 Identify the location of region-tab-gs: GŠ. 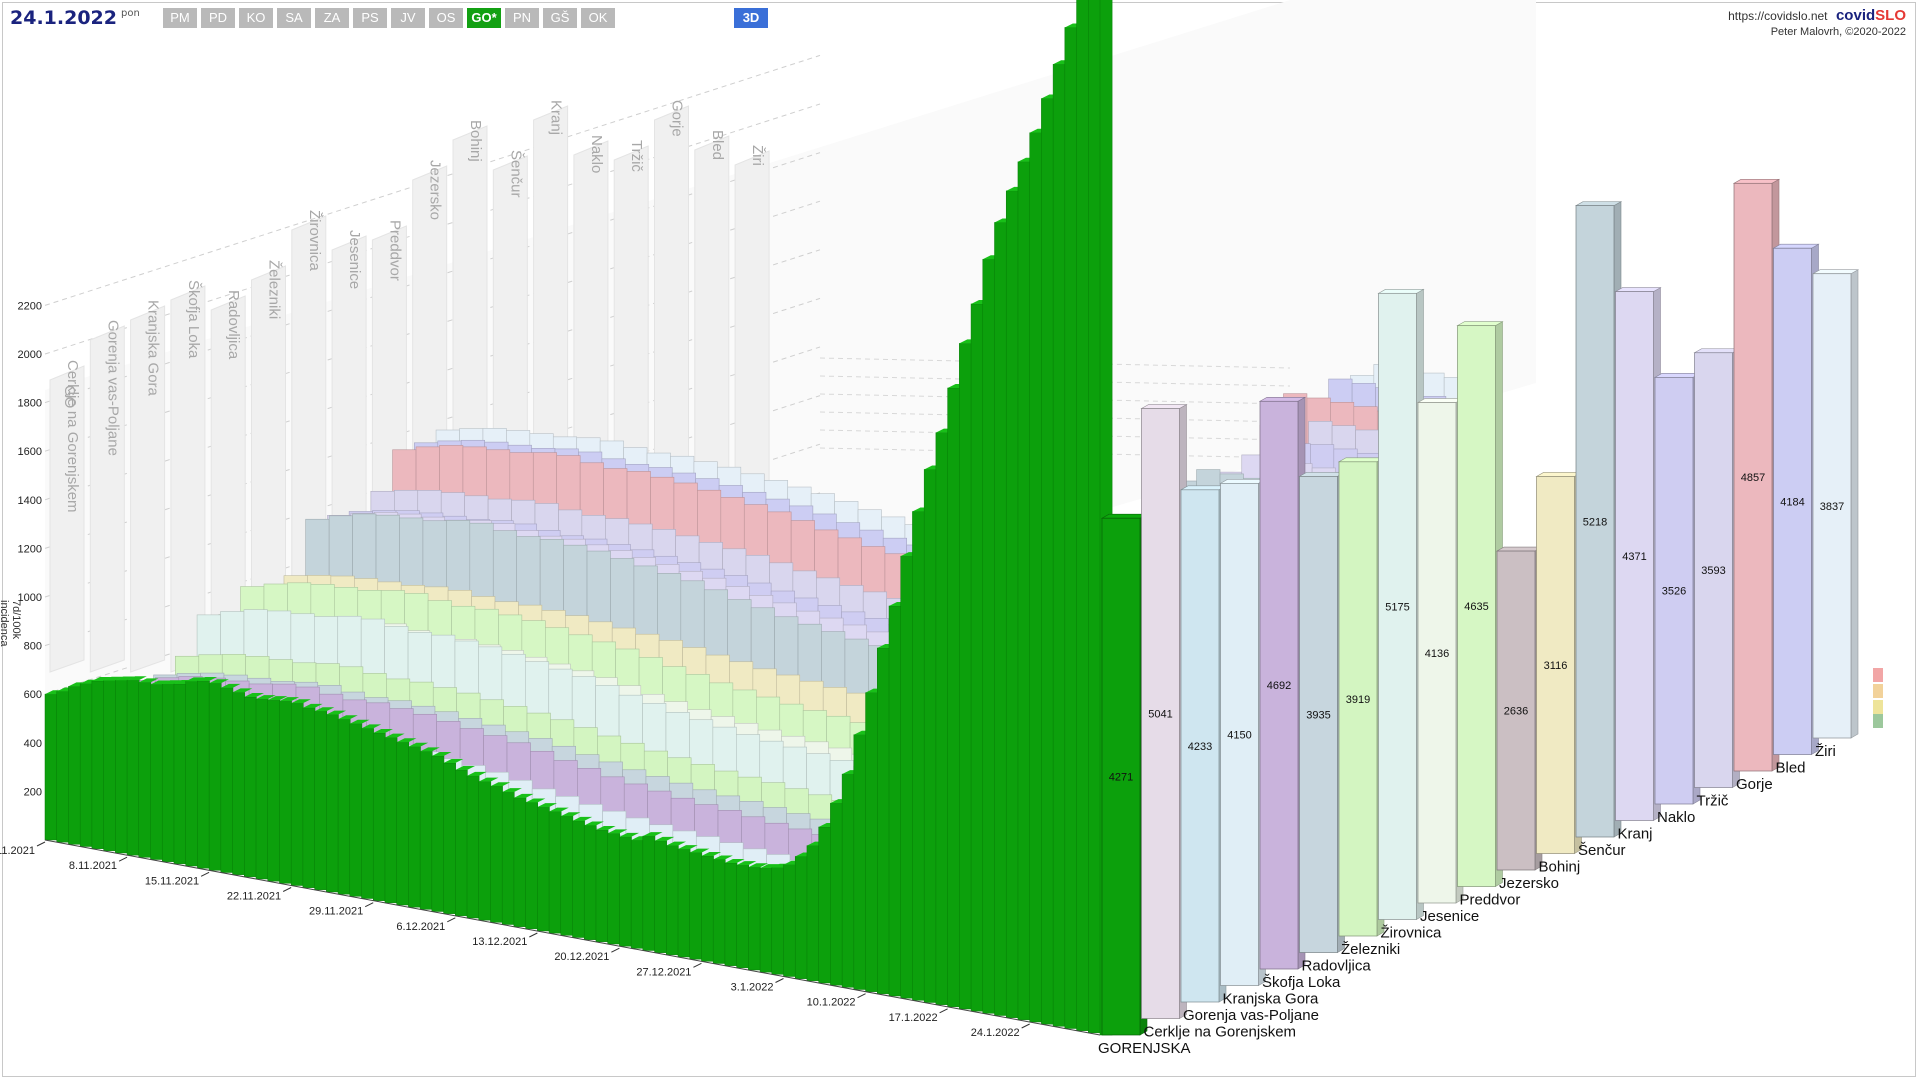
(560, 18).